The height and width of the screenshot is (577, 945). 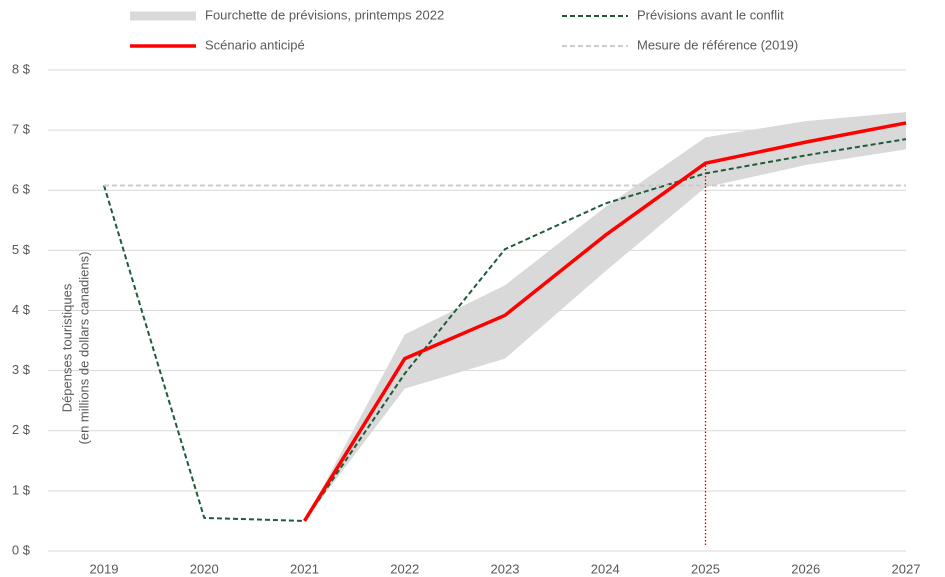 What do you see at coordinates (21, 429) in the screenshot?
I see `y-tick-label: 2 $` at bounding box center [21, 429].